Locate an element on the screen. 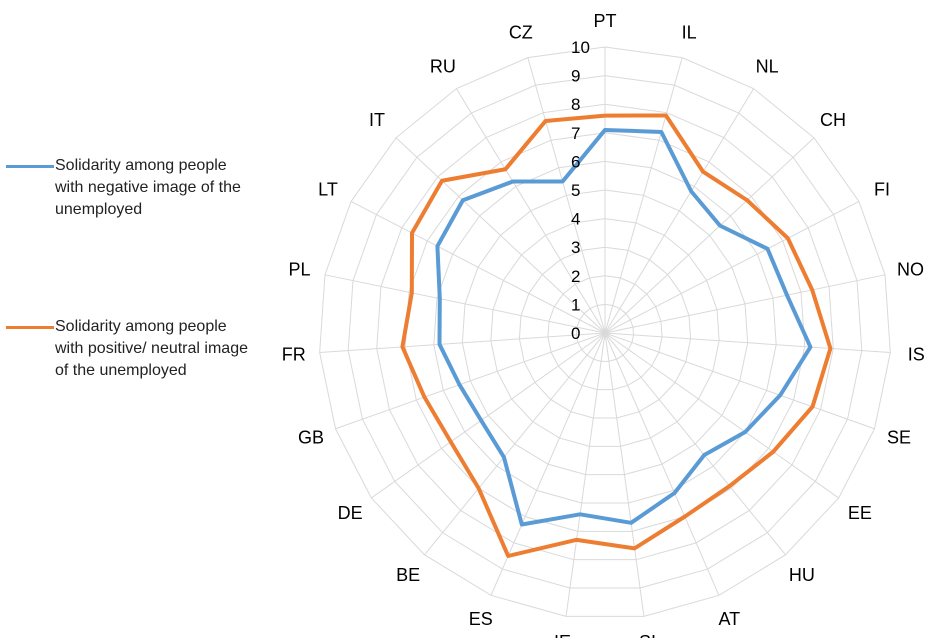 The image size is (938, 638). legend-swatch-positive is located at coordinates (30, 327).